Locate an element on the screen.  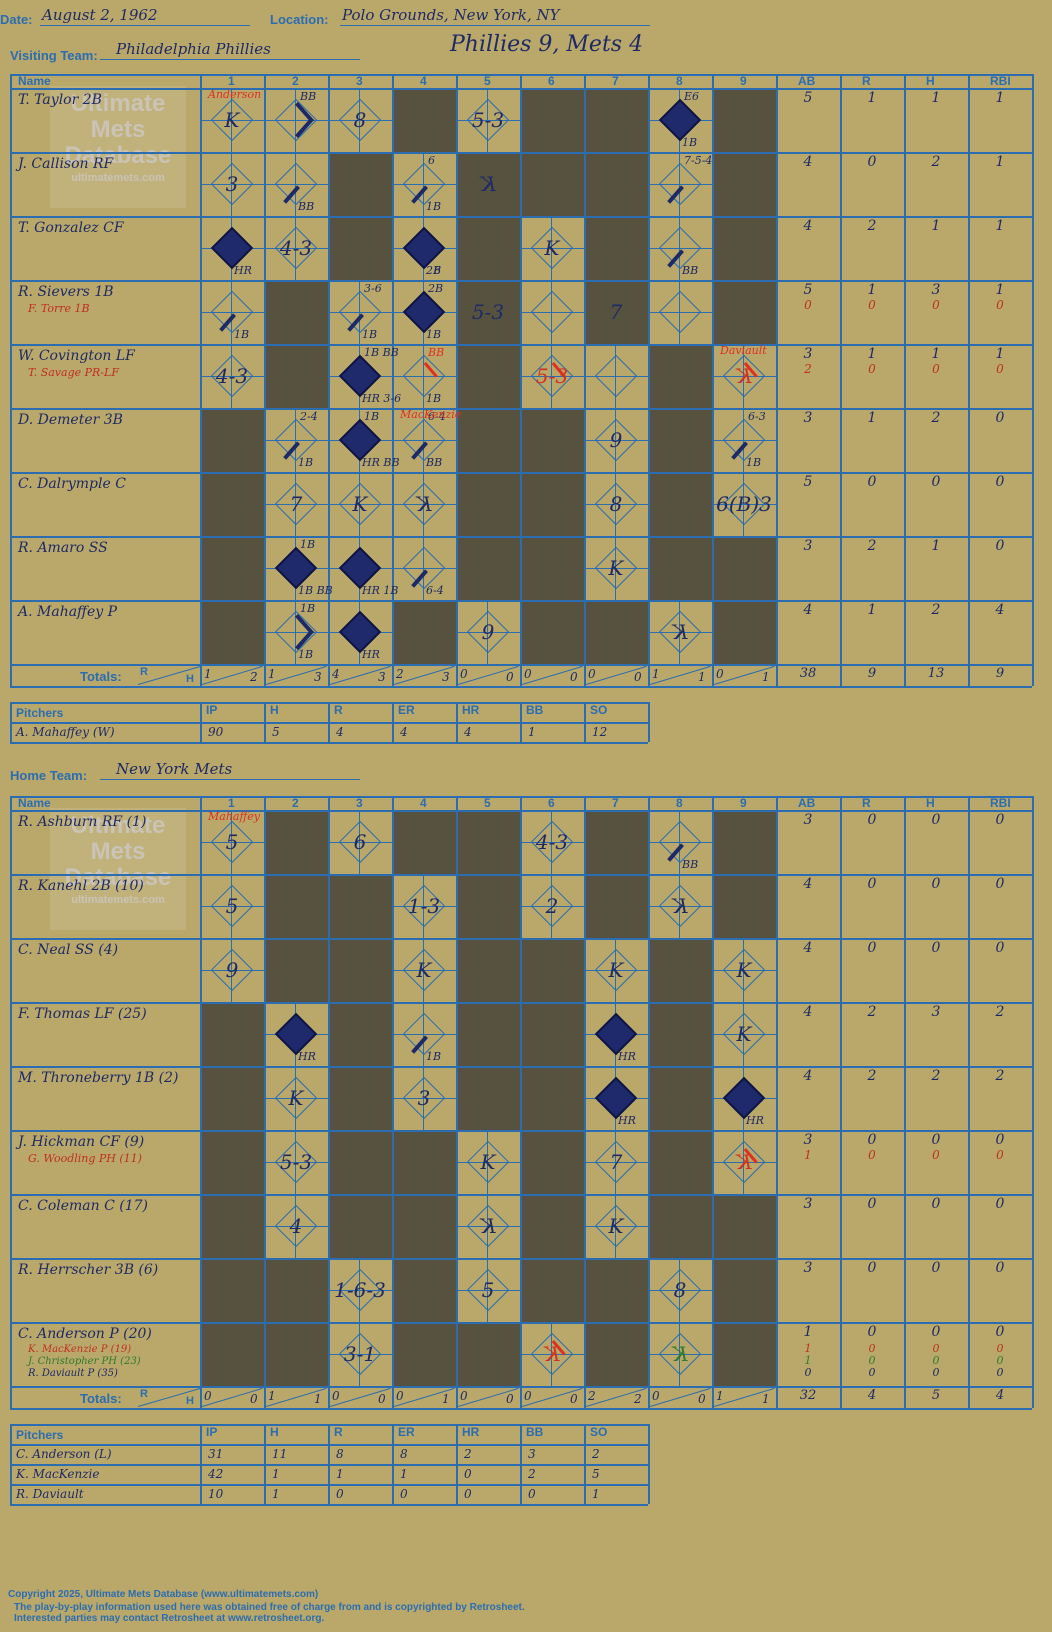
pitcher-stat-header: ER is located at coordinates (406, 1432).